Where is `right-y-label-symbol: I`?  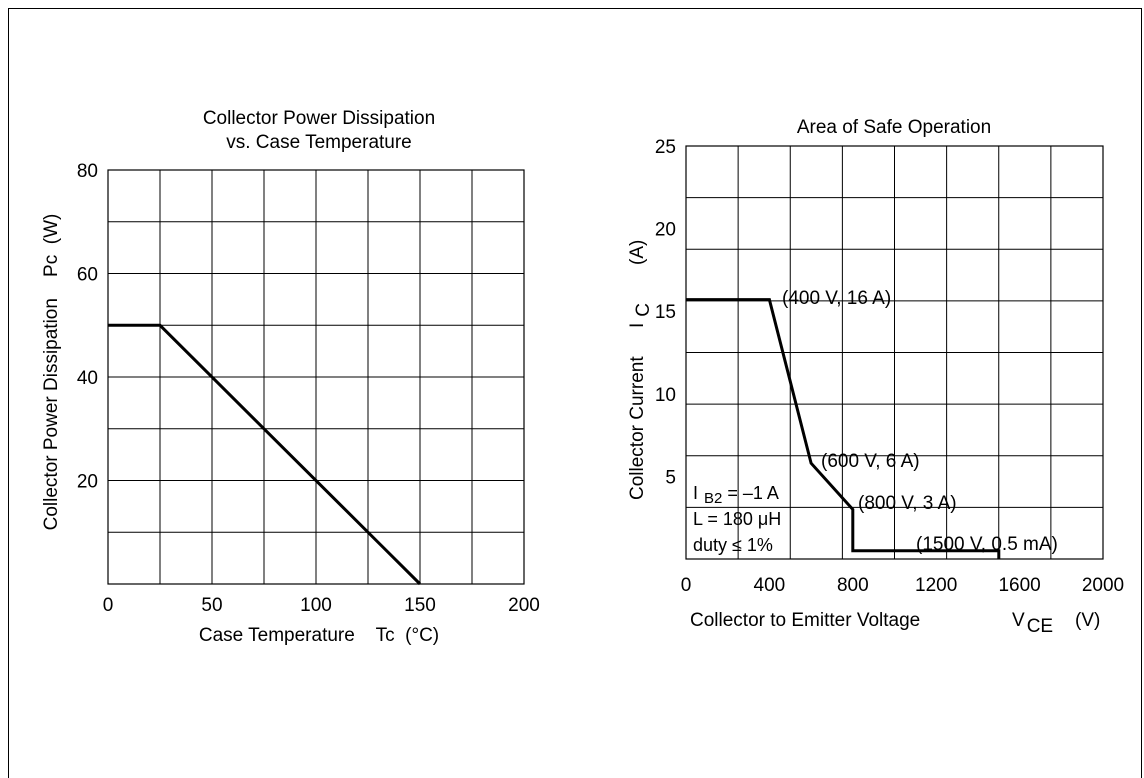
right-y-label-symbol: I is located at coordinates (637, 325).